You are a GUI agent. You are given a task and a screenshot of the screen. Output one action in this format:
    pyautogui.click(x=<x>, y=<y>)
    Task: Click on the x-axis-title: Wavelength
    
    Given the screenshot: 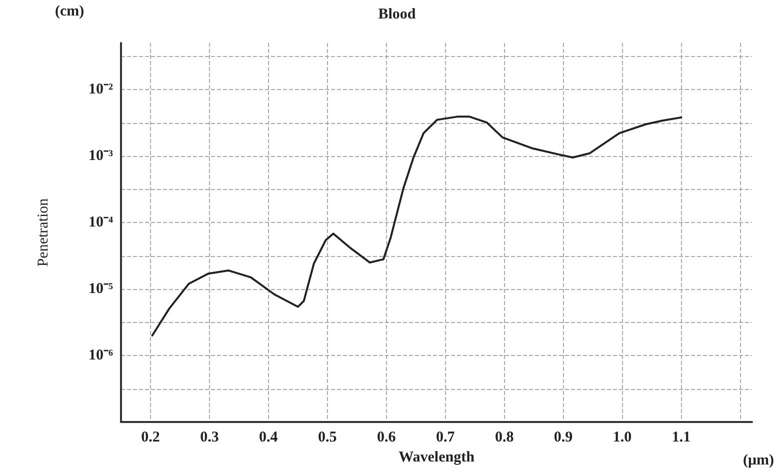 What is the action you would take?
    pyautogui.click(x=437, y=458)
    